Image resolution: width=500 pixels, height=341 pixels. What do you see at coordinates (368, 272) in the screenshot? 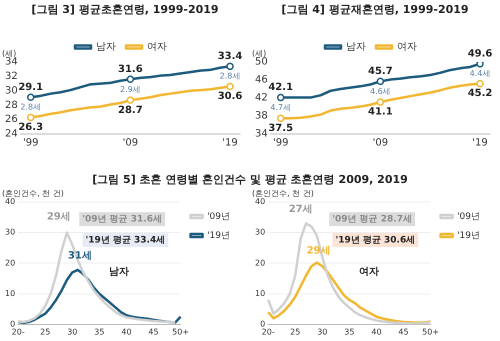
I see `annotation: 여자` at bounding box center [368, 272].